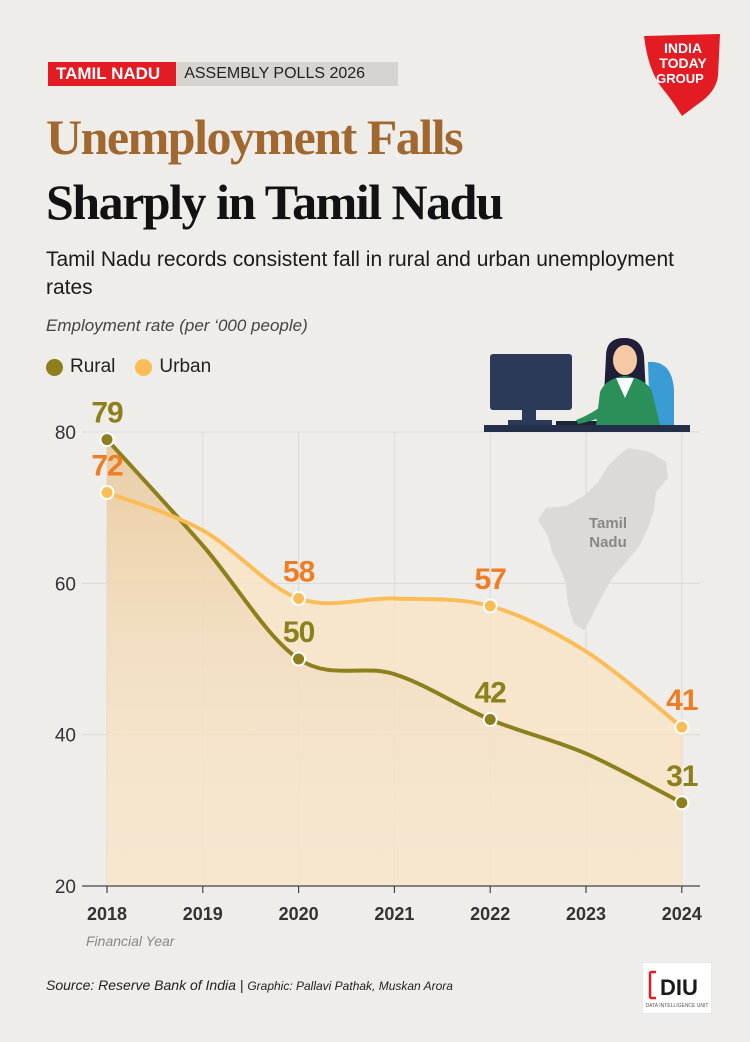 This screenshot has width=750, height=1042. What do you see at coordinates (682, 776) in the screenshot?
I see `rural-data-label: 31` at bounding box center [682, 776].